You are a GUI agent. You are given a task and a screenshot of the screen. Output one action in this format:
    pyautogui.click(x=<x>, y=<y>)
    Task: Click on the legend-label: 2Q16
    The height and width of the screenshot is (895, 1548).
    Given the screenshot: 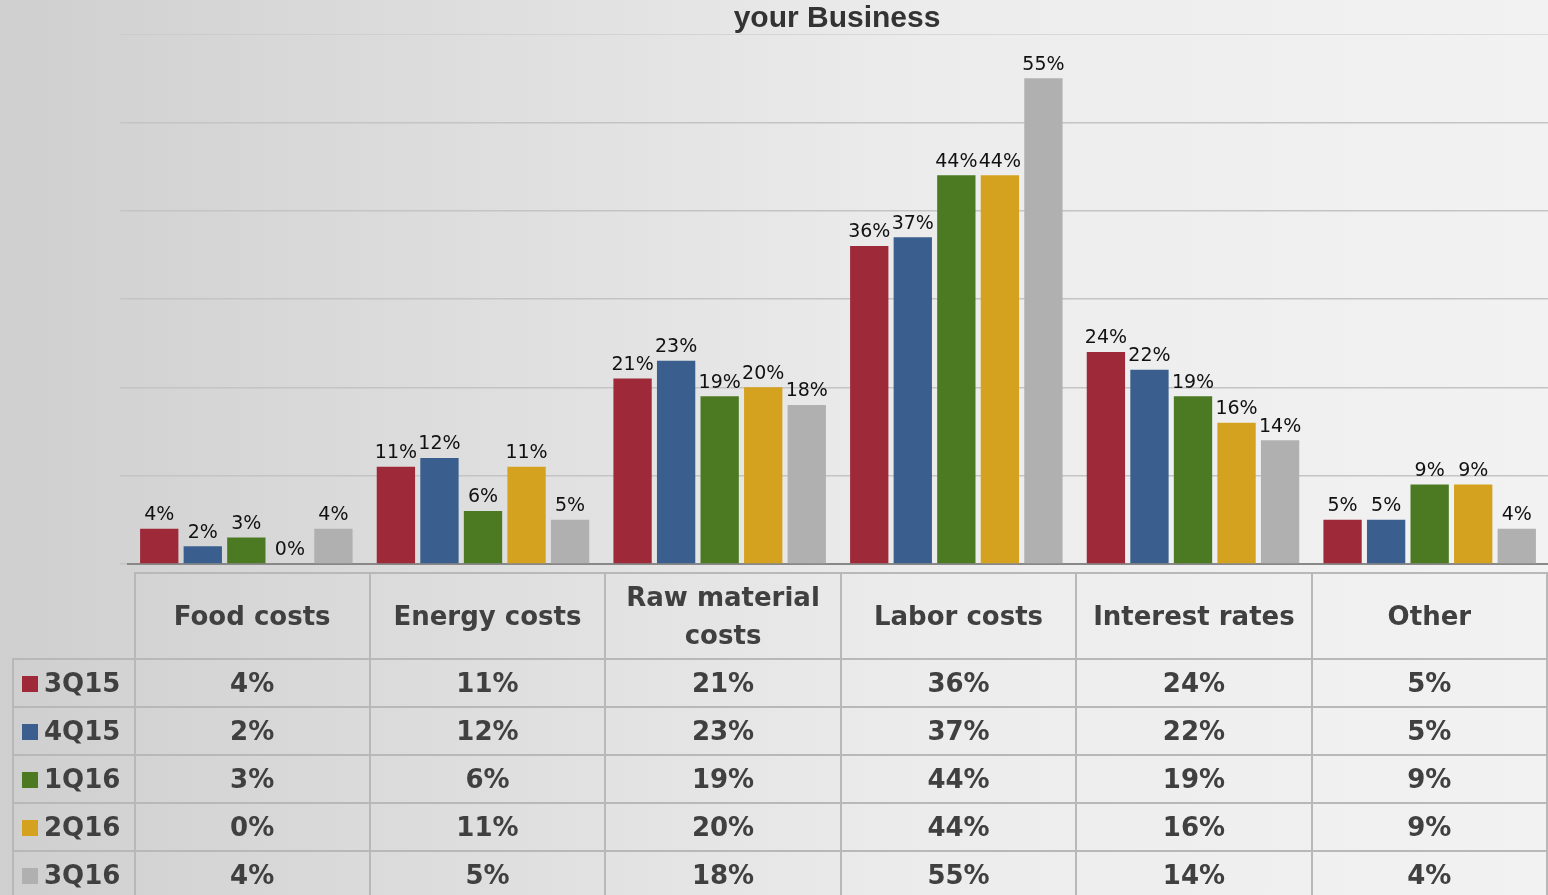 What is the action you would take?
    pyautogui.click(x=74, y=827)
    